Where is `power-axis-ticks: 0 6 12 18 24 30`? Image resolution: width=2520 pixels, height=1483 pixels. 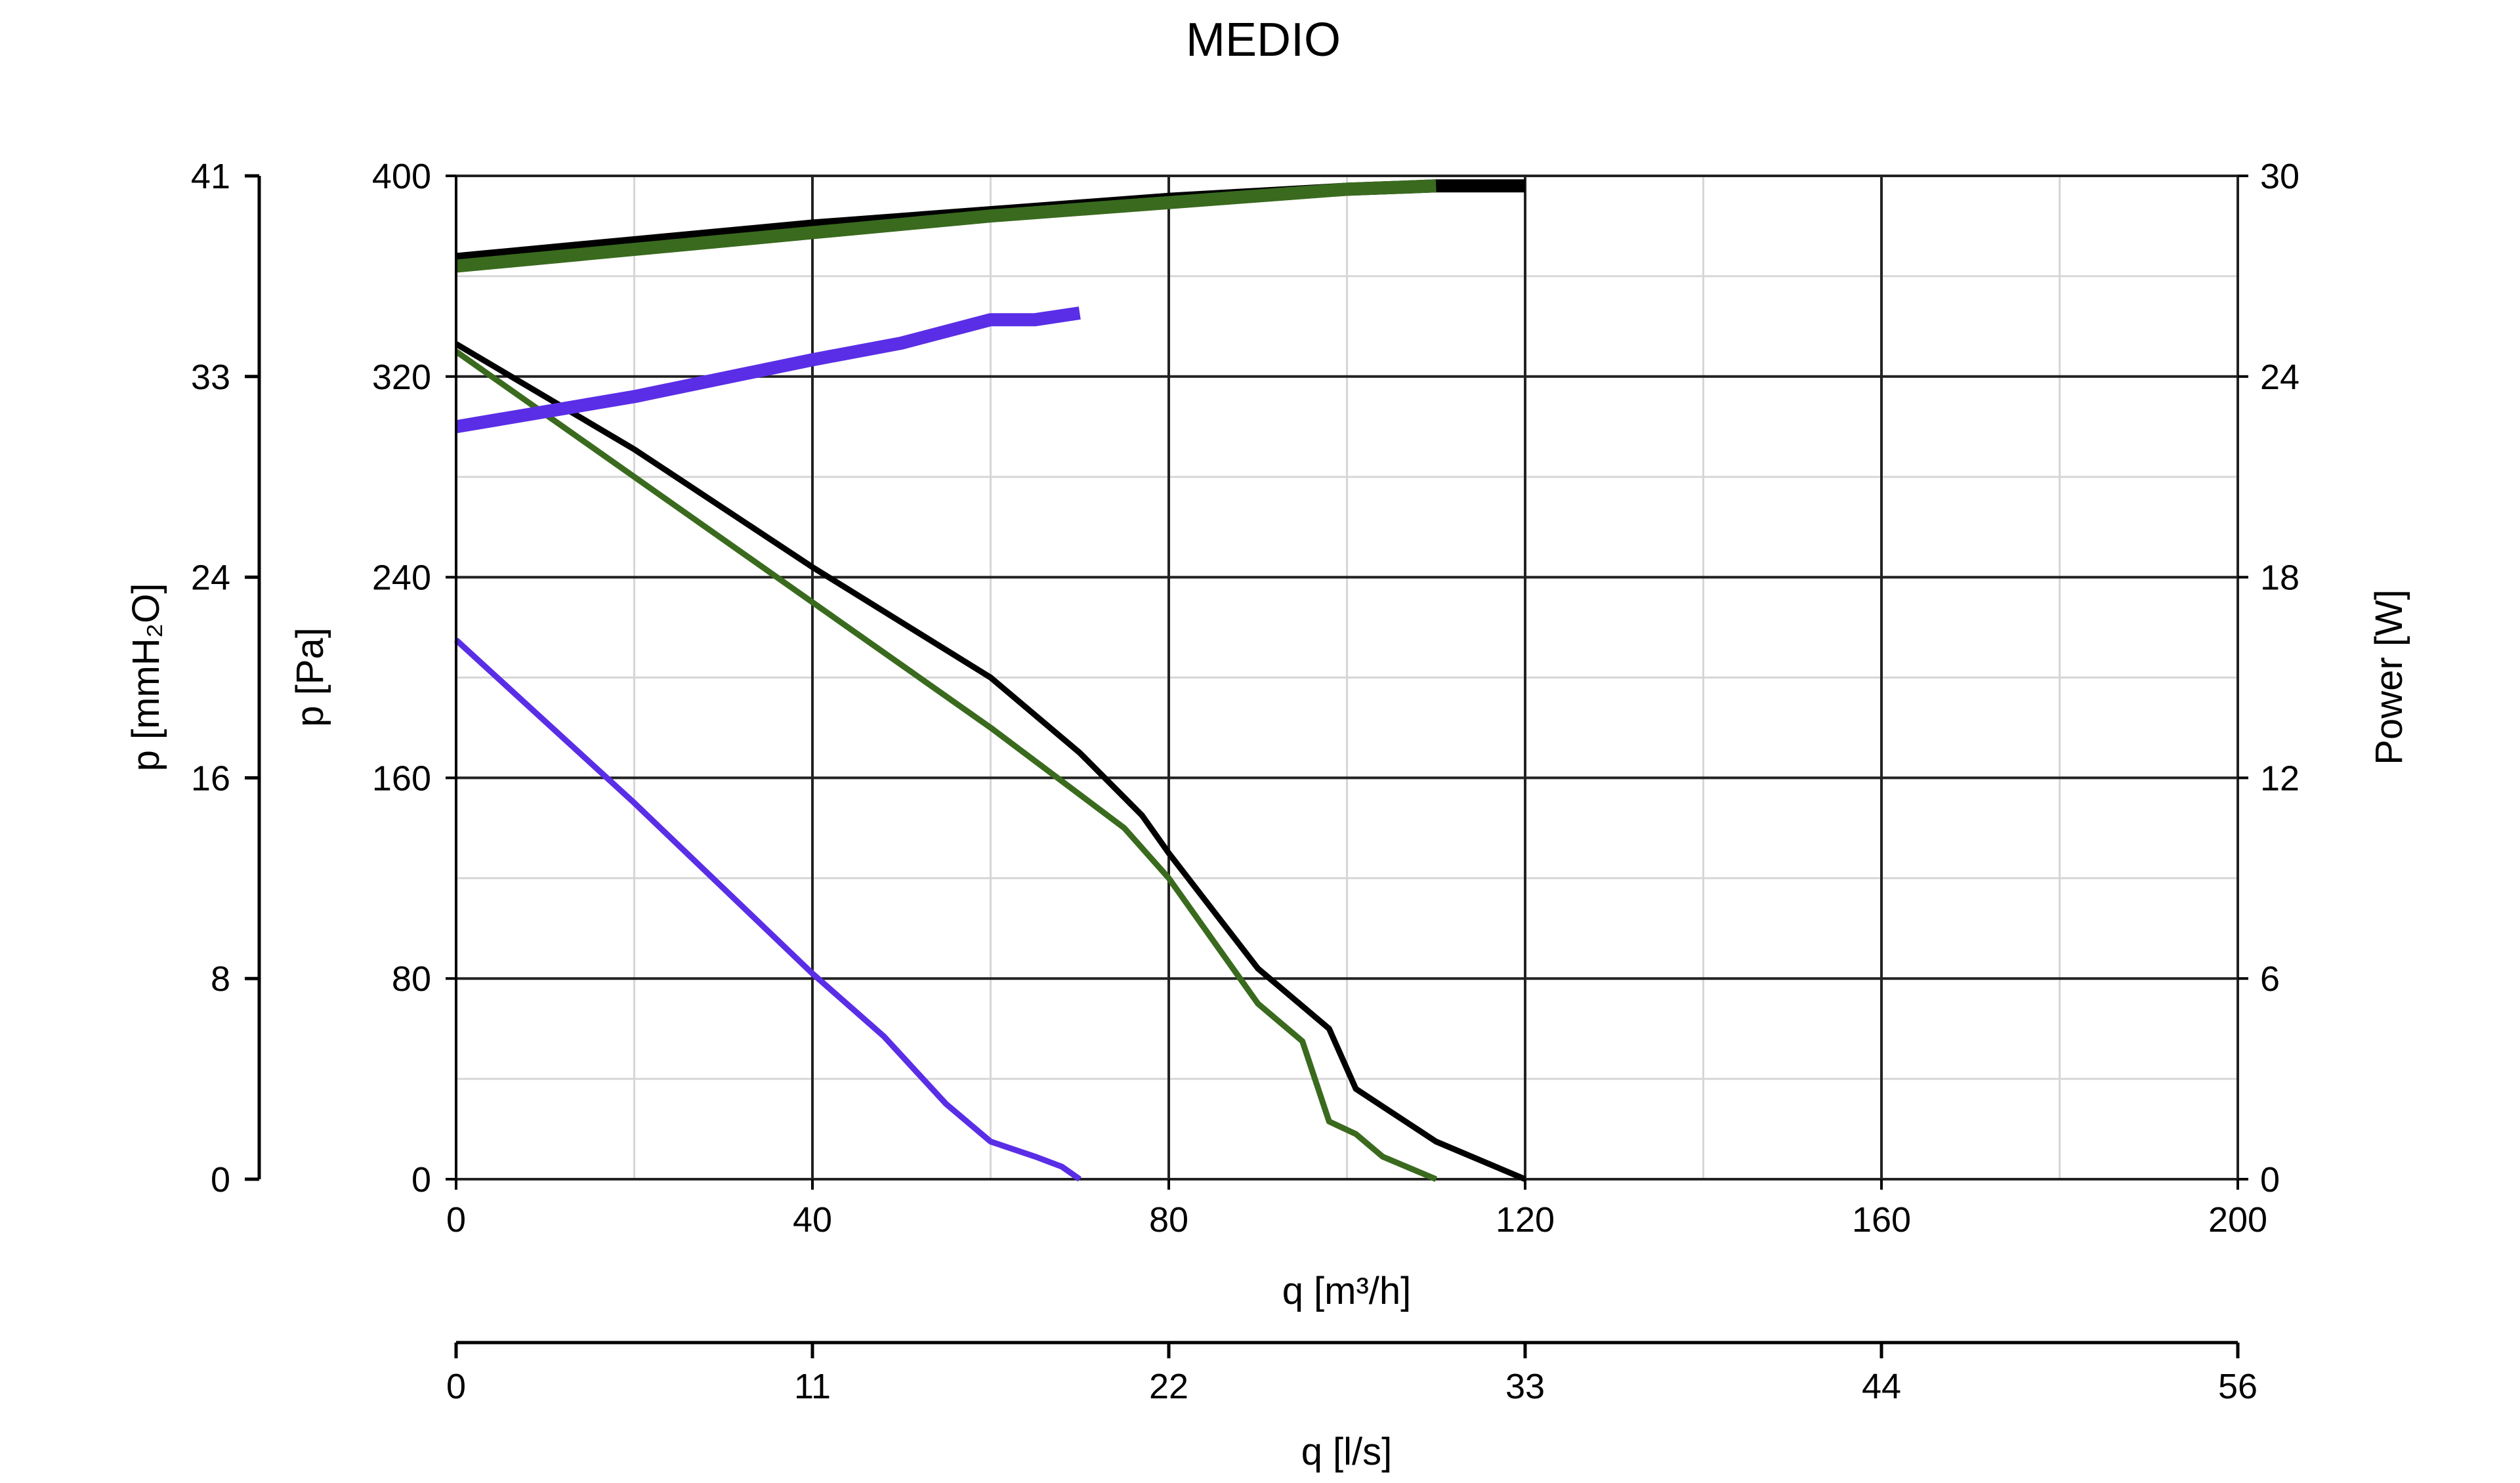 power-axis-ticks: 0 6 12 18 24 30 is located at coordinates (2269, 678).